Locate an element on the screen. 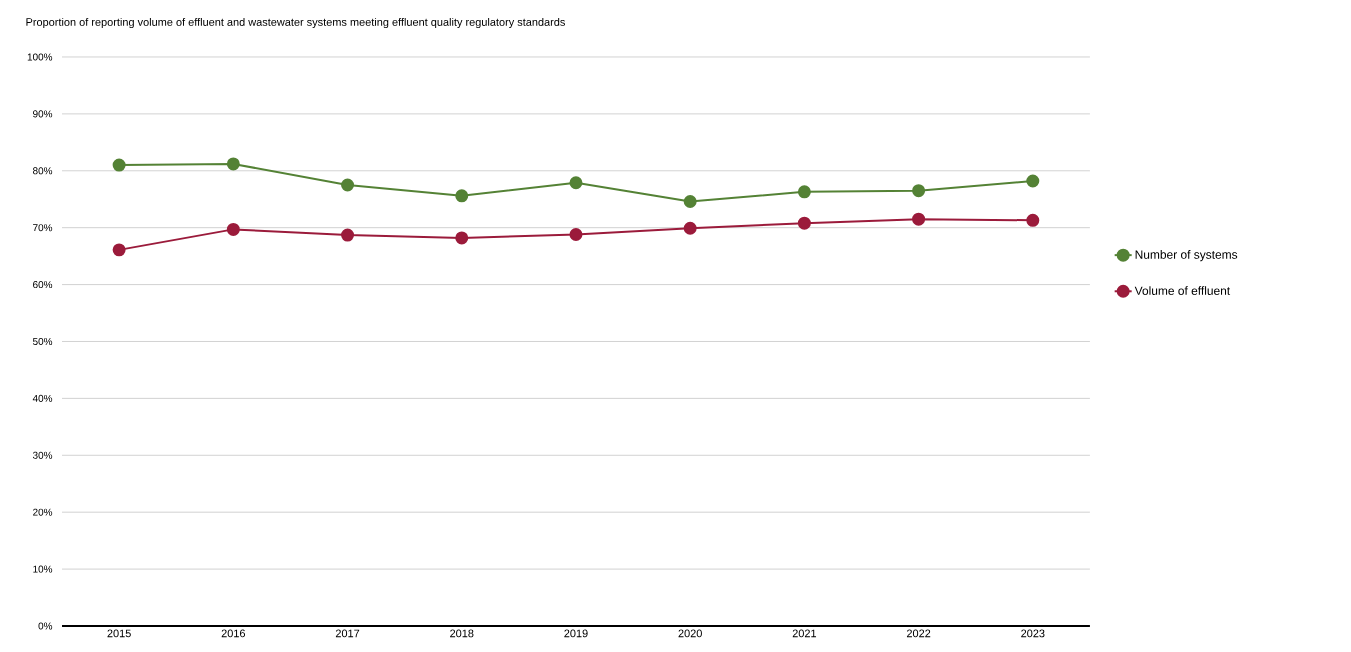 The image size is (1351, 652). chart-title: Proportion of reporting volume of effluent and wastewater systems meeting effluent quality regulatory standards is located at coordinates (295, 23).